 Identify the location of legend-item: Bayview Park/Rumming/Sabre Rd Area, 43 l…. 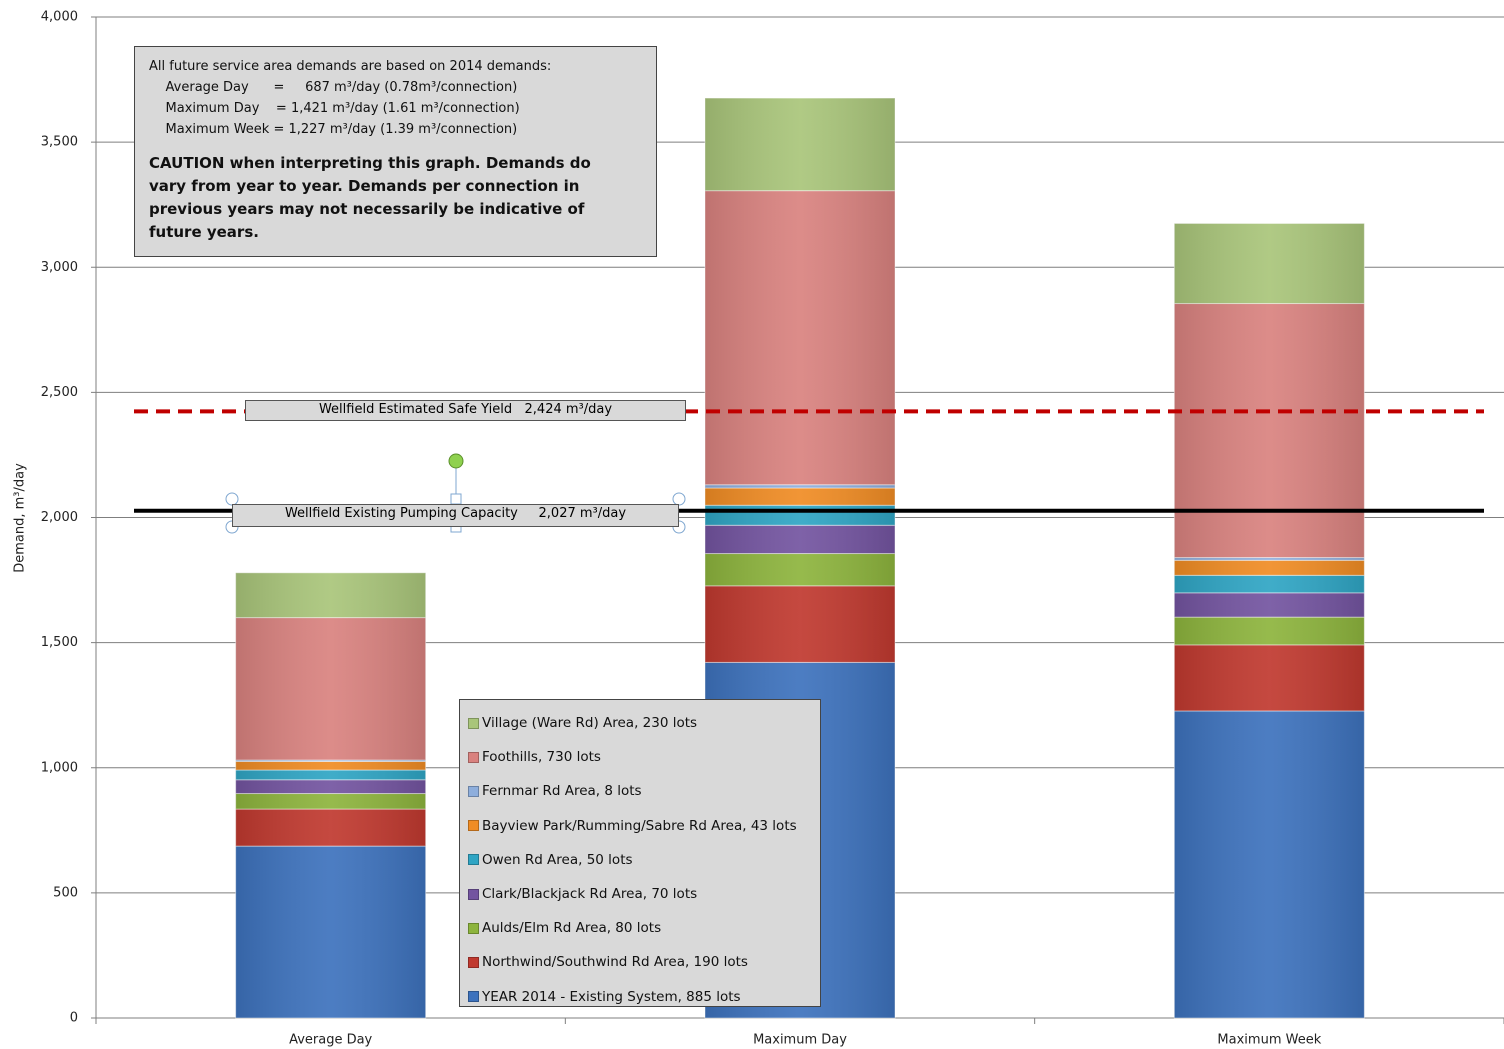
(640, 826).